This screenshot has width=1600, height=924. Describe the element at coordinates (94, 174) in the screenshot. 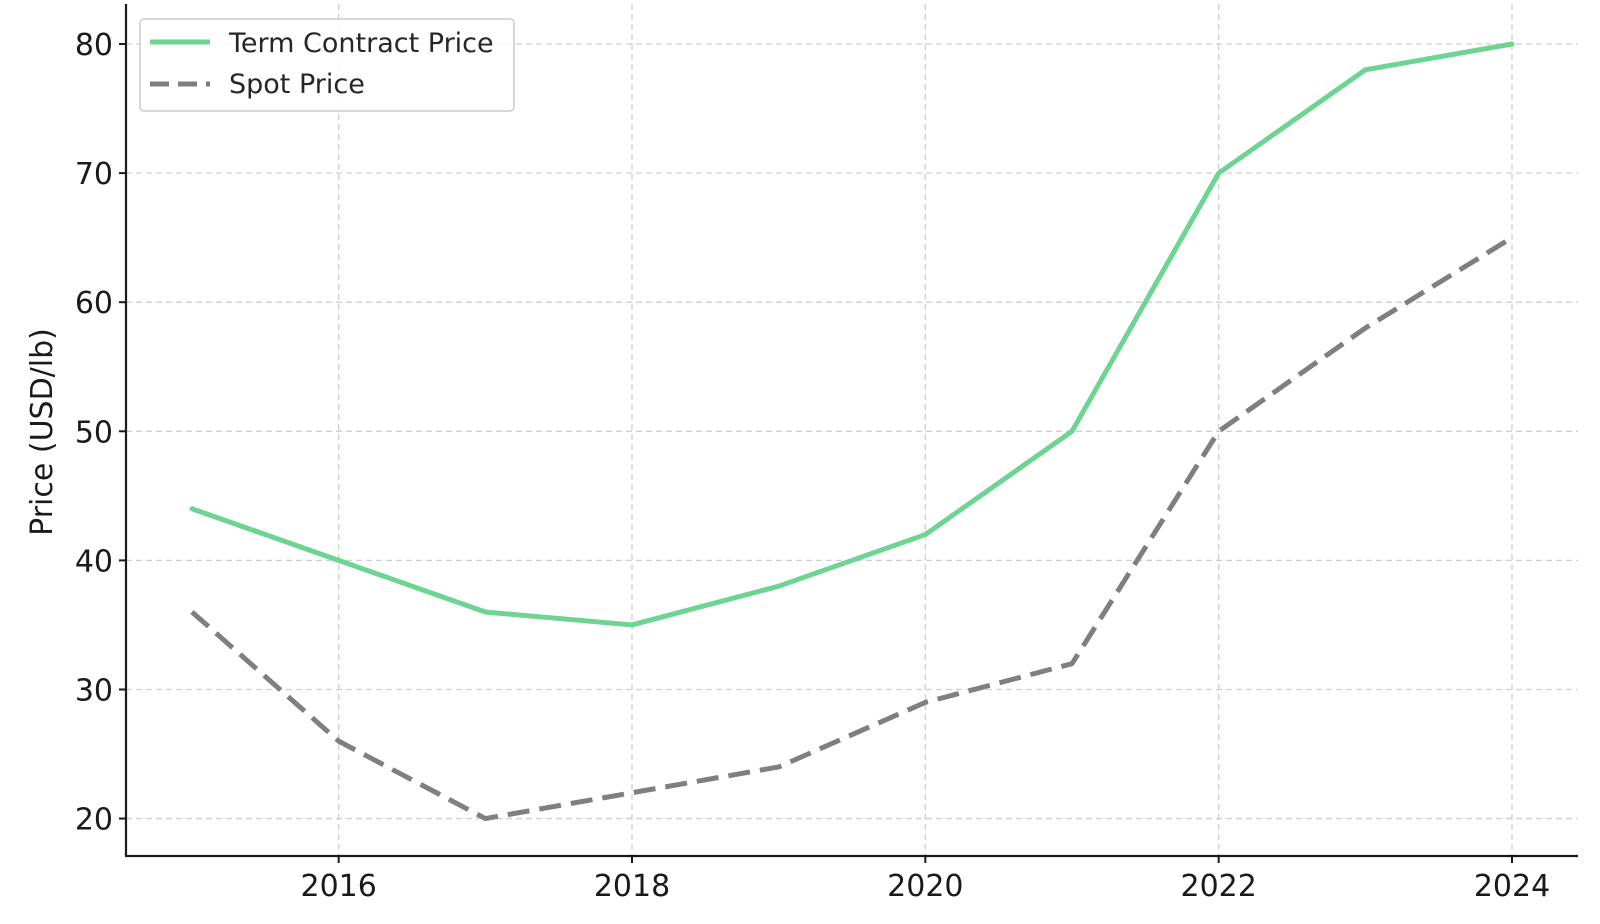

I see `y-tick-label: 70` at that location.